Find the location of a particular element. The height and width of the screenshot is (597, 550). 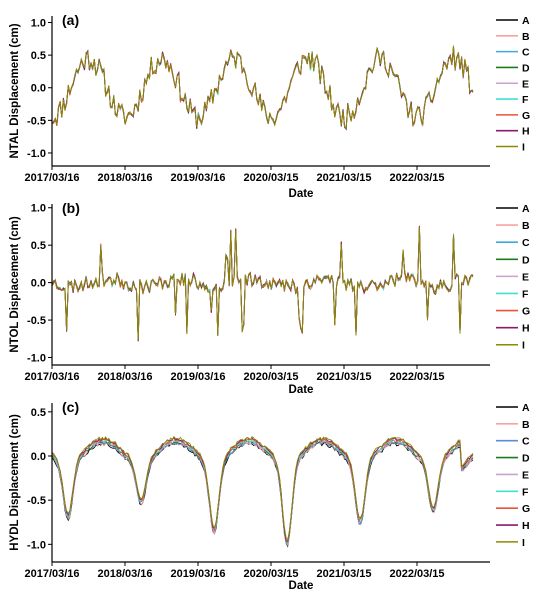

y-axis-title: HYDL Displacement (cm) is located at coordinates (15, 482).